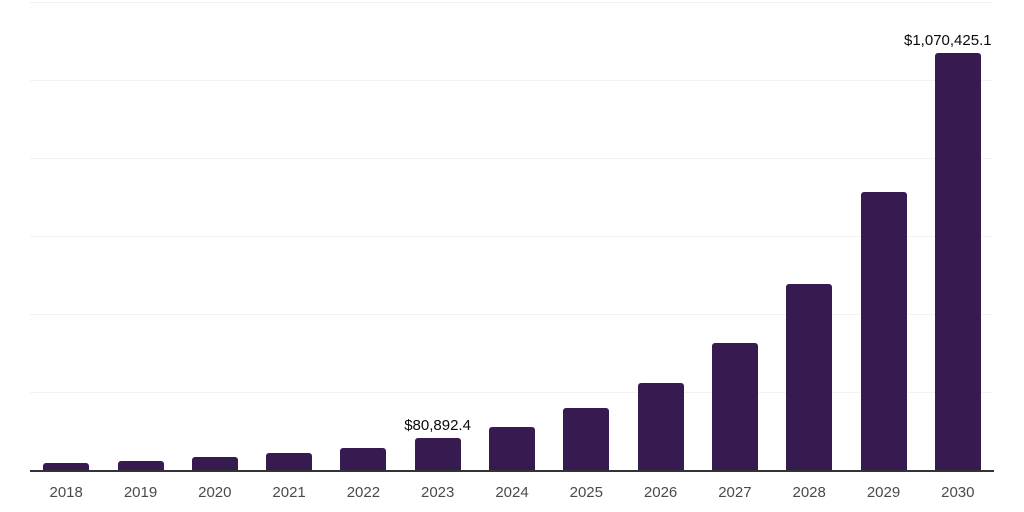 The image size is (1024, 512). What do you see at coordinates (214, 463) in the screenshot?
I see `bar-2020` at bounding box center [214, 463].